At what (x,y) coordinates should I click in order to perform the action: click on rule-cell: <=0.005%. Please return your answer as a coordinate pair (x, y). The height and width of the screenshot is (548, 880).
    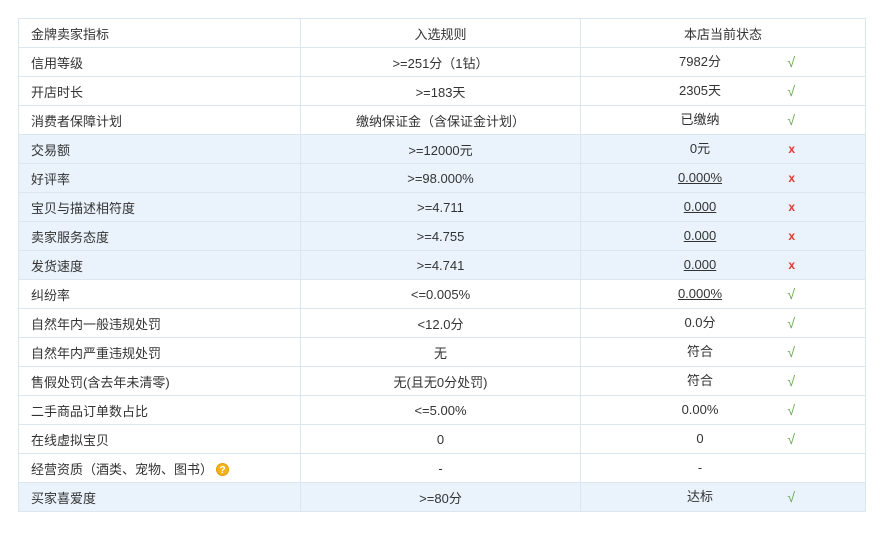
    Looking at the image, I should click on (440, 294).